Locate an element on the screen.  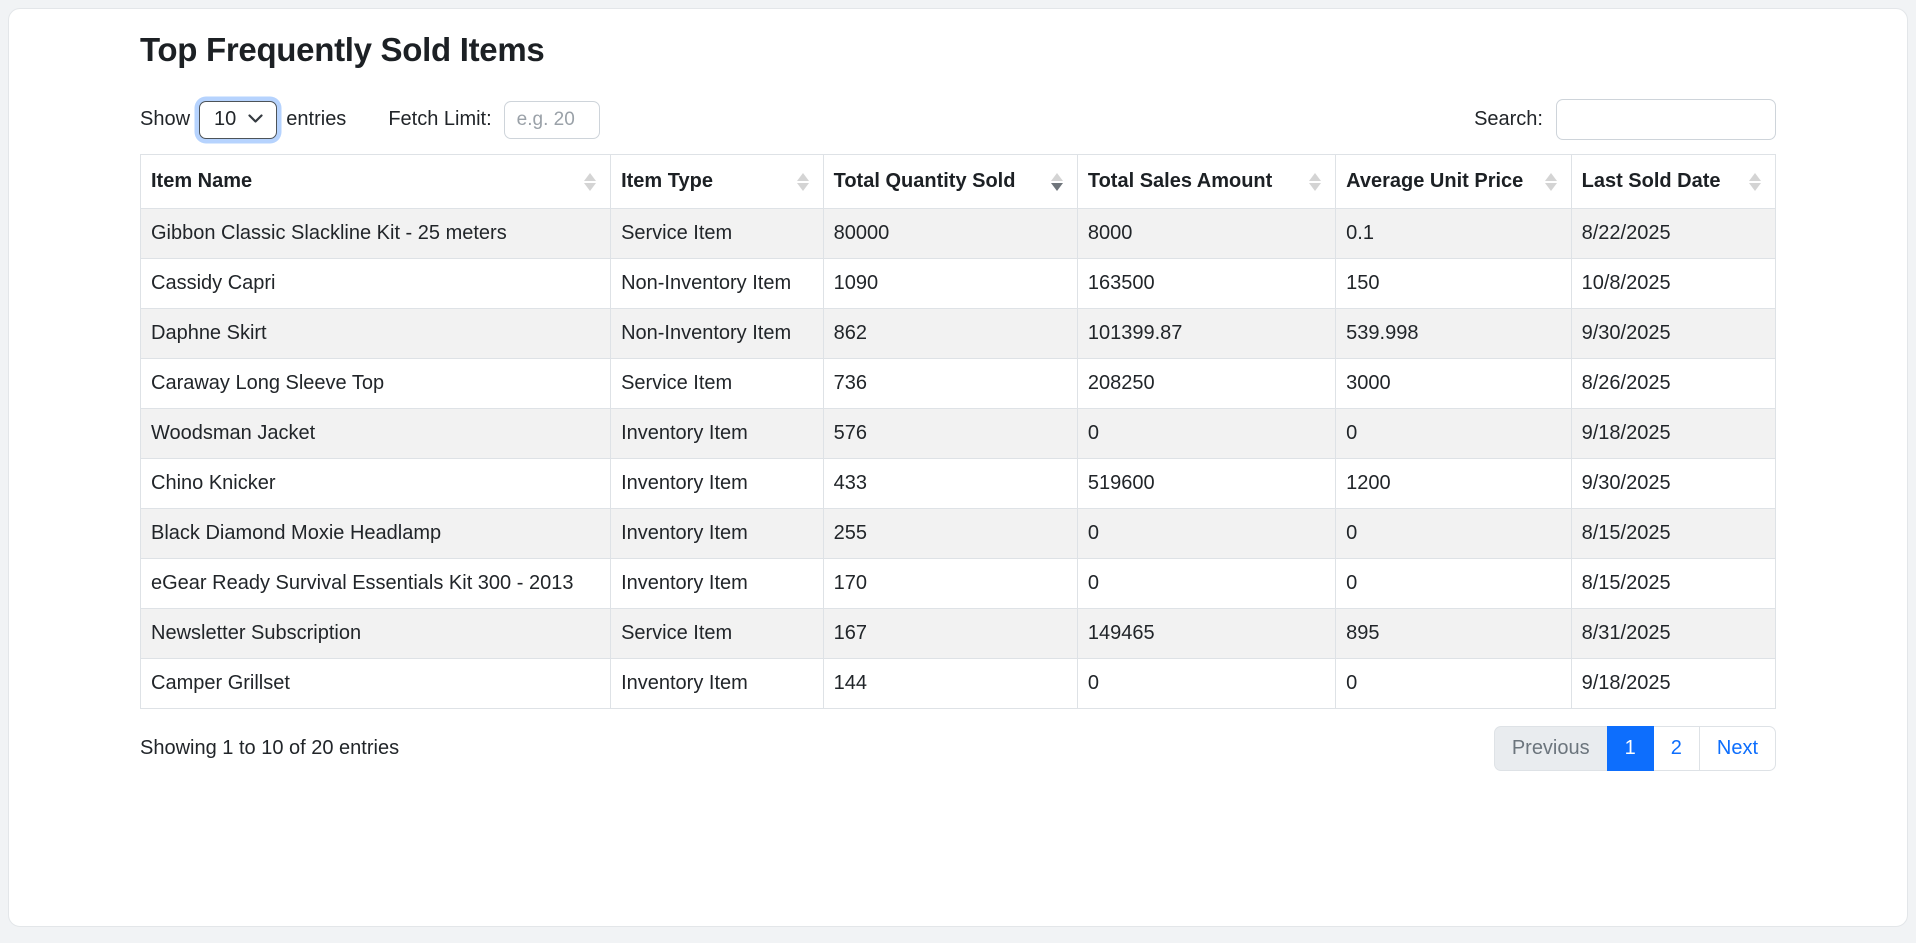
column-header-item-name: Item Name is located at coordinates (376, 182).